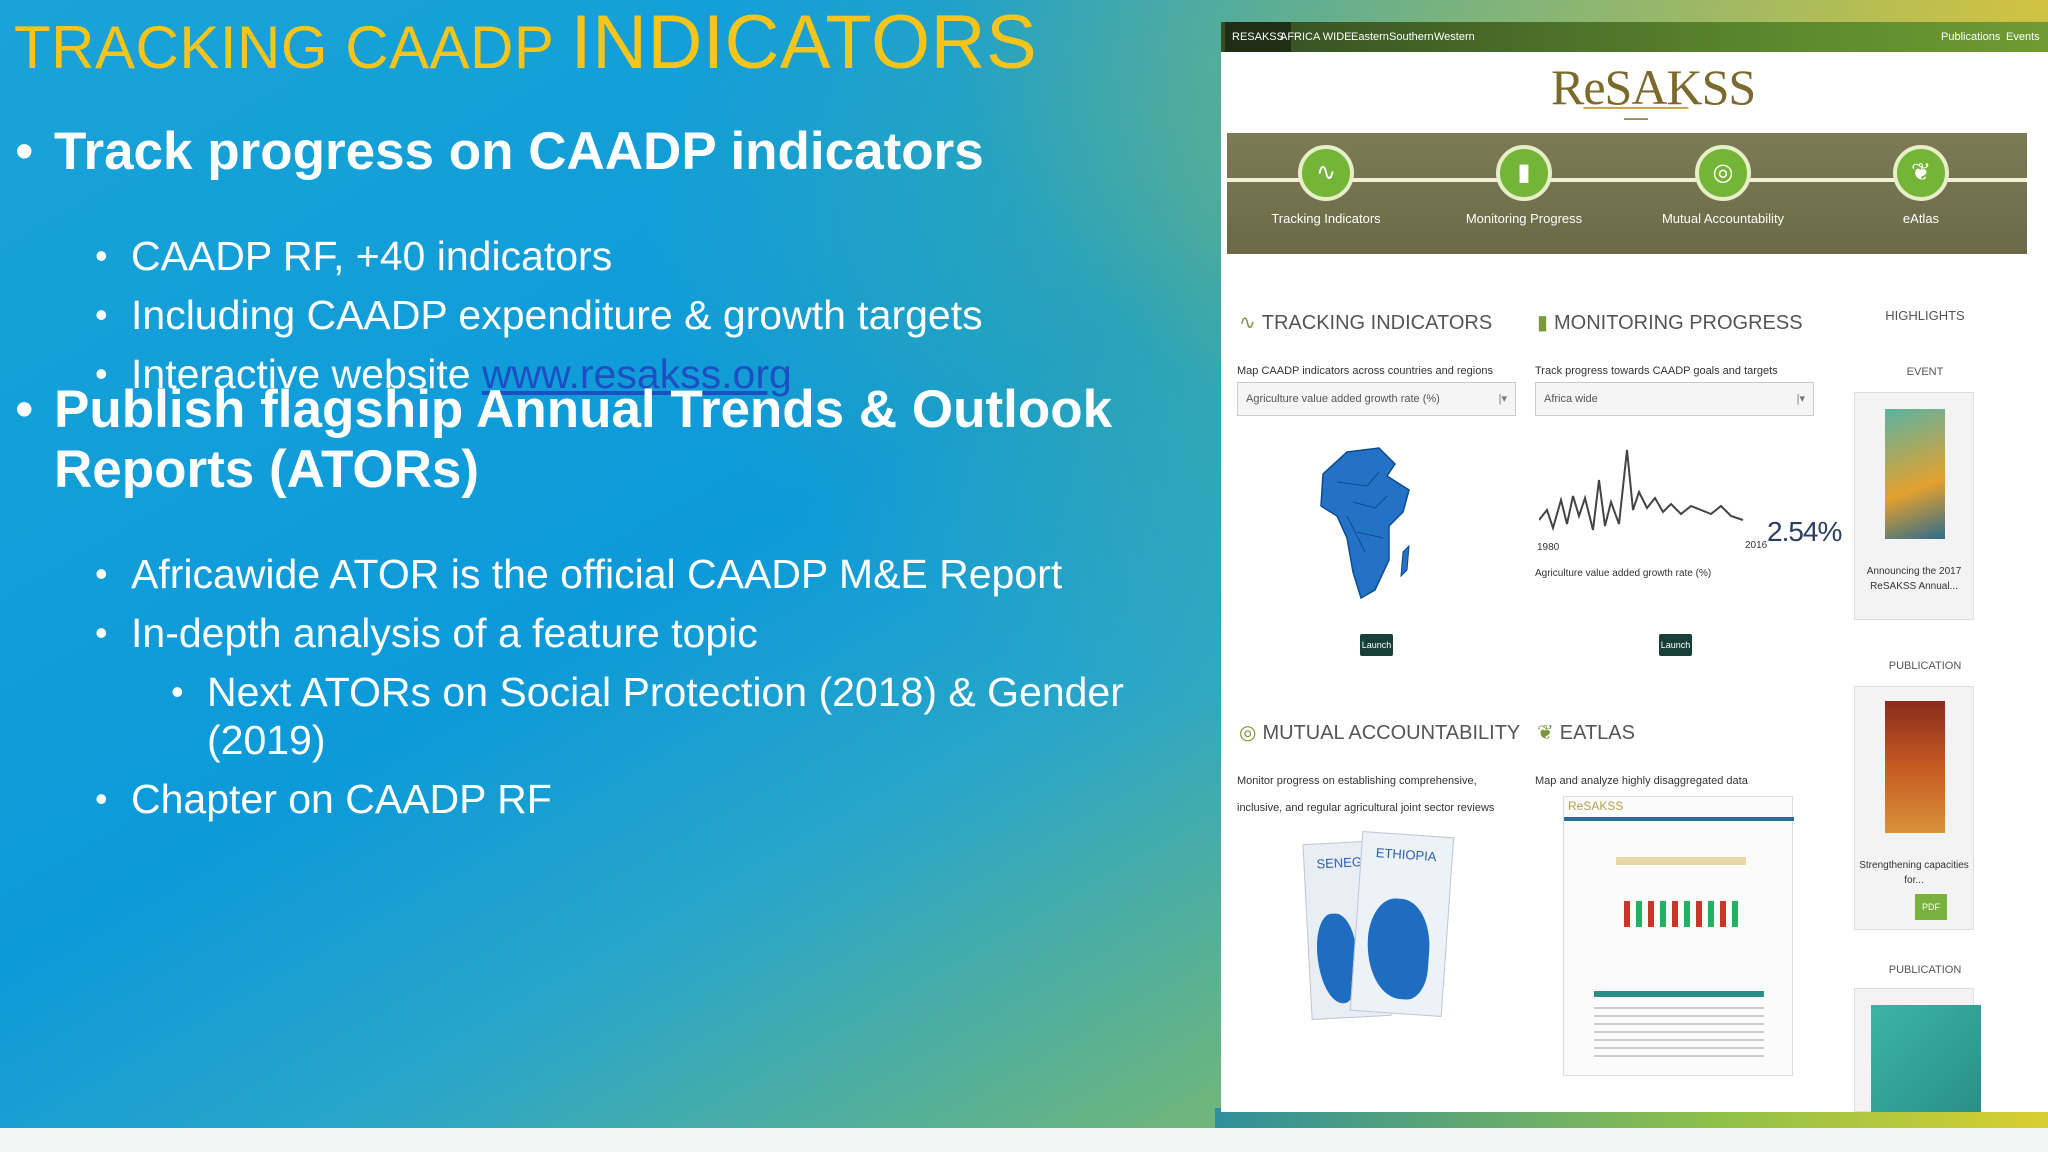  Describe the element at coordinates (292, 47) in the screenshot. I see `title-part-caadp: TRACKING CAADP` at that location.